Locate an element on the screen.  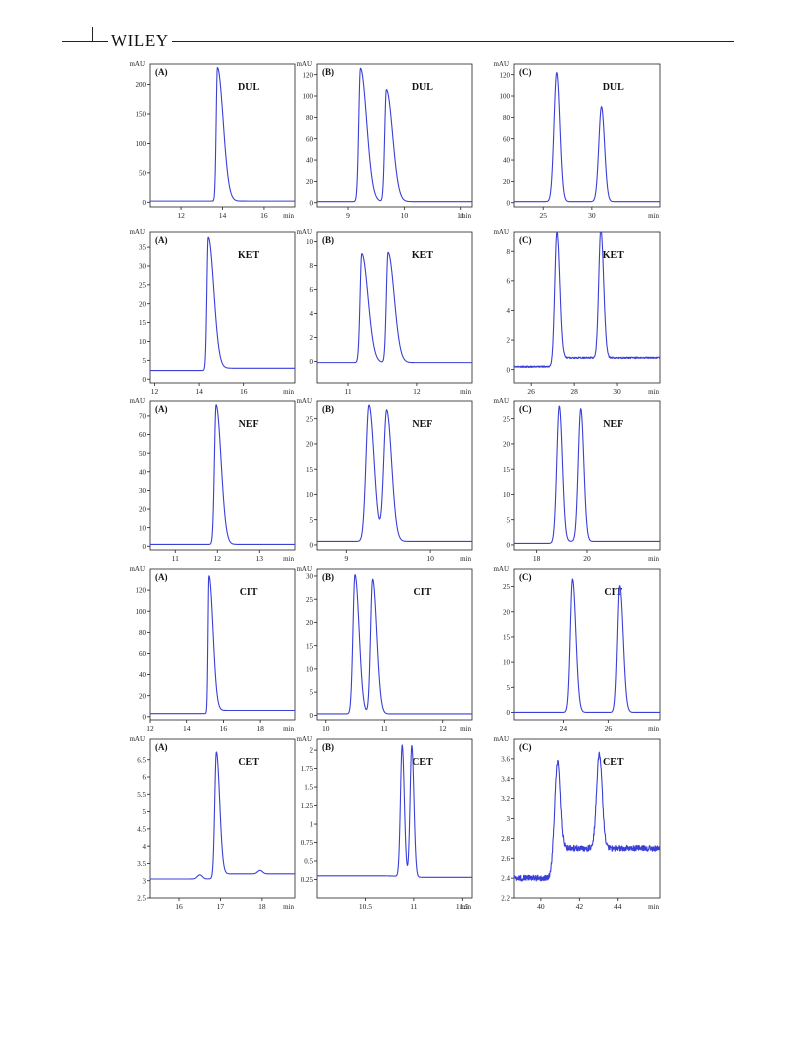
y-tick-label: 3.5 is located at coordinates (141, 864).